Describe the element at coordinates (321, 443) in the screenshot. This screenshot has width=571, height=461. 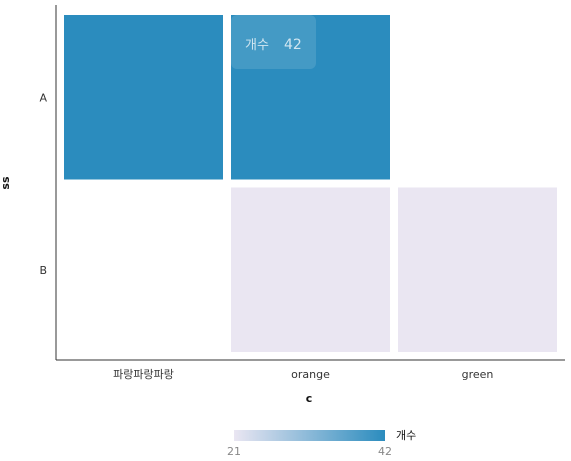
I see `color-legend: 개수 21 42` at that location.